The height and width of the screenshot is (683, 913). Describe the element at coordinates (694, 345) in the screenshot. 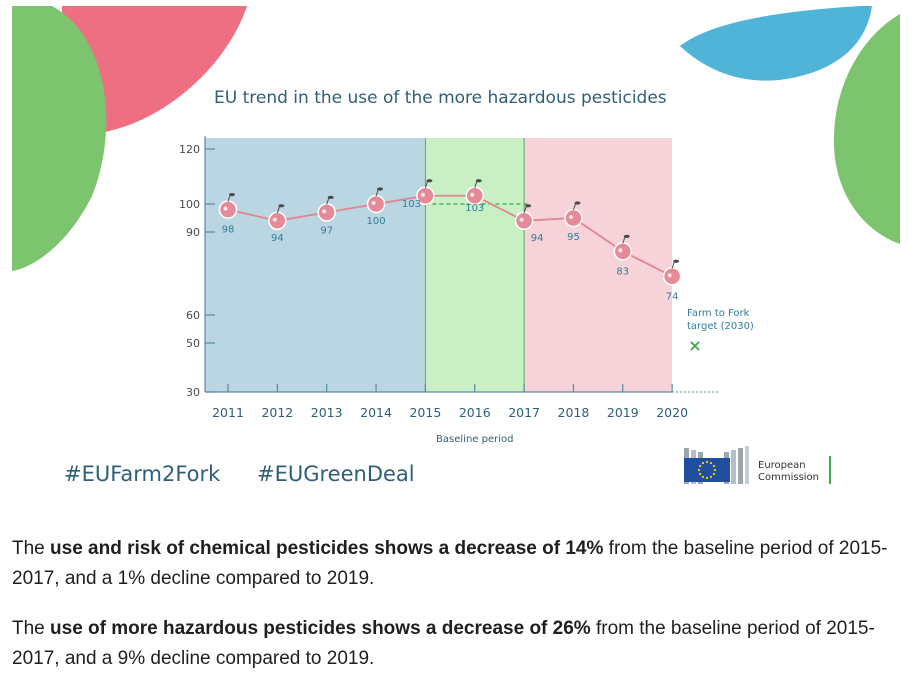

I see `target-marker: ×` at that location.